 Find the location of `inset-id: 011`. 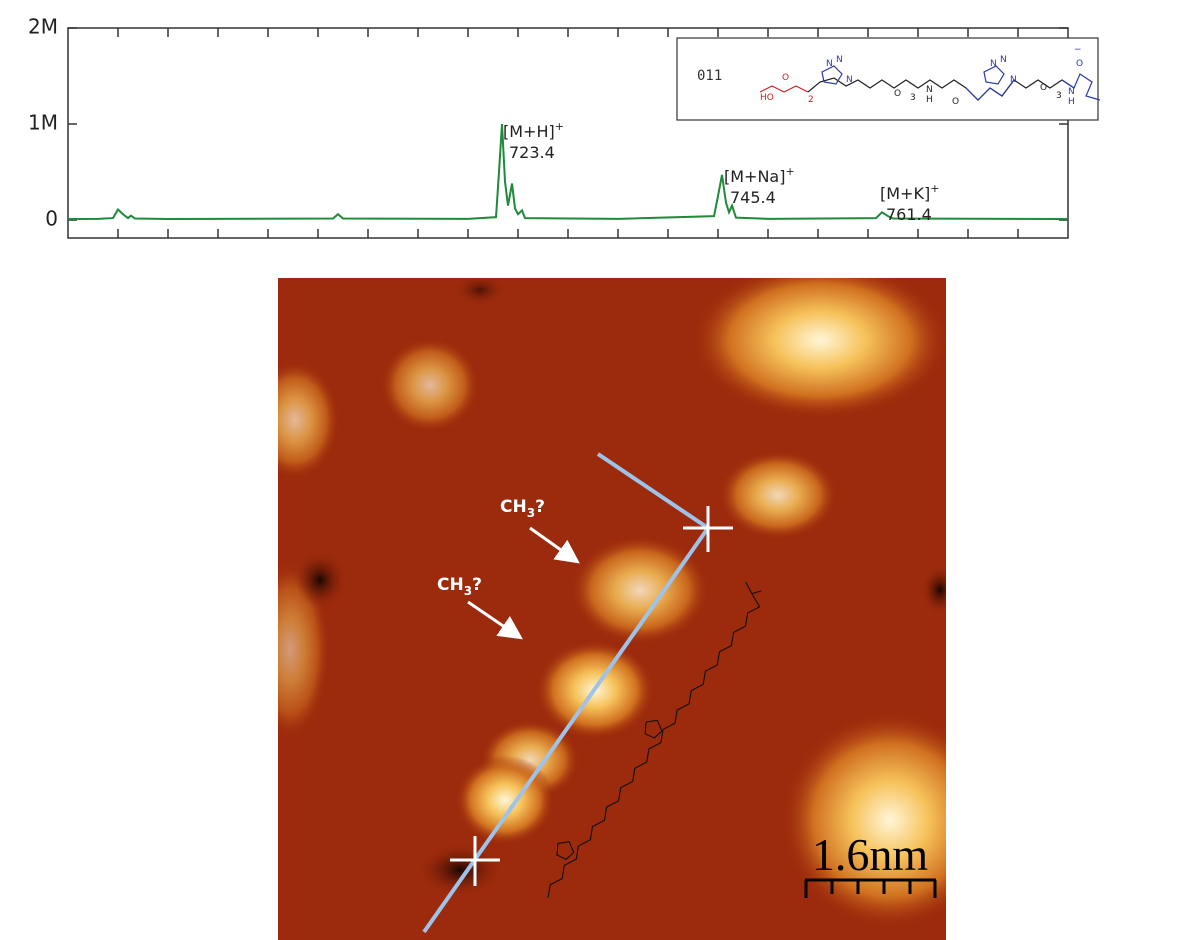

inset-id: 011 is located at coordinates (709, 76).